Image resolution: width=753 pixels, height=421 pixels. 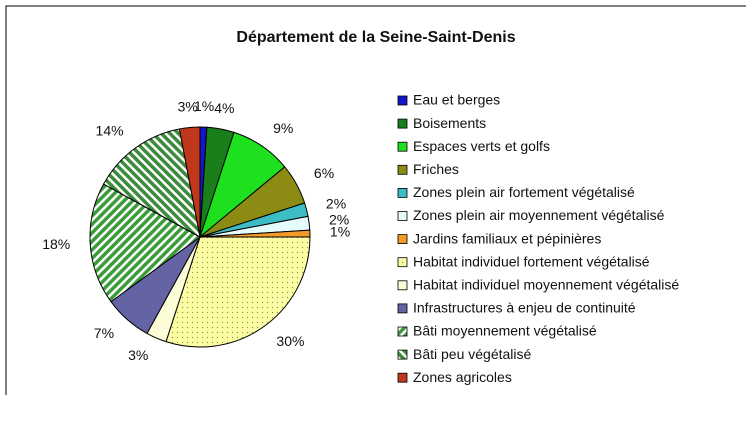 I want to click on legend-label: Boisements, so click(x=449, y=123).